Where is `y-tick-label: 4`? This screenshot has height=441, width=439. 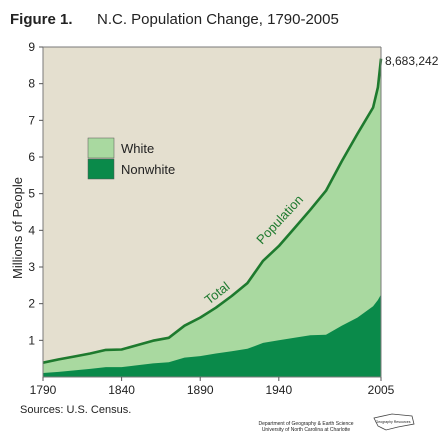
y-tick-label: 4 is located at coordinates (31, 230).